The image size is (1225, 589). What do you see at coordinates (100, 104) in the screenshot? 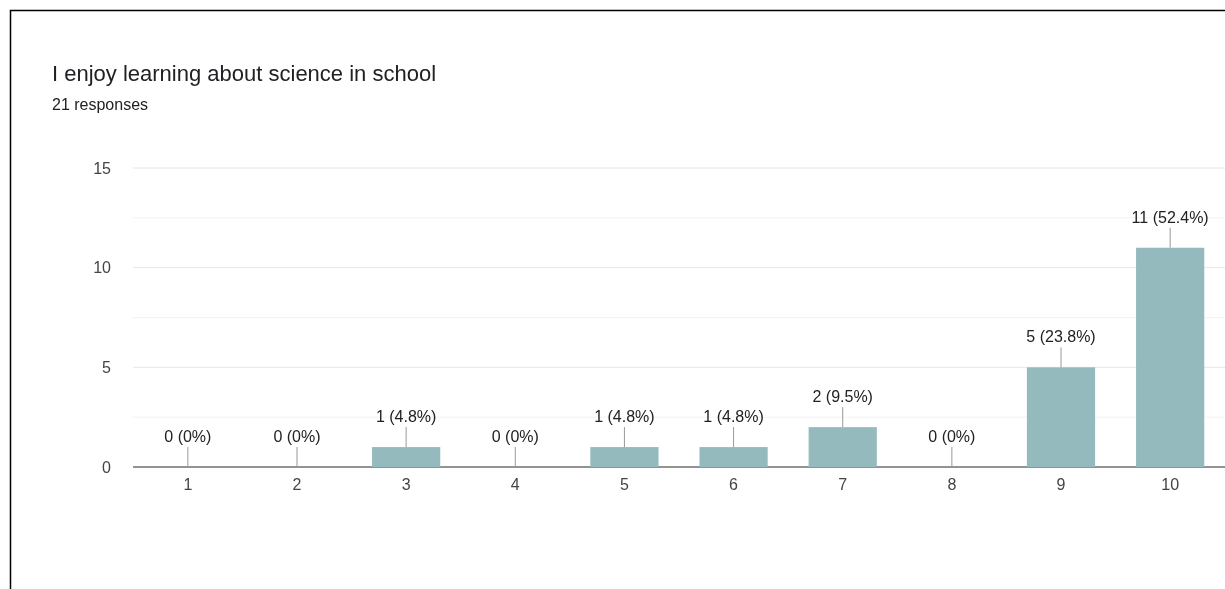
I see `chart-subtitle: 21 responses` at bounding box center [100, 104].